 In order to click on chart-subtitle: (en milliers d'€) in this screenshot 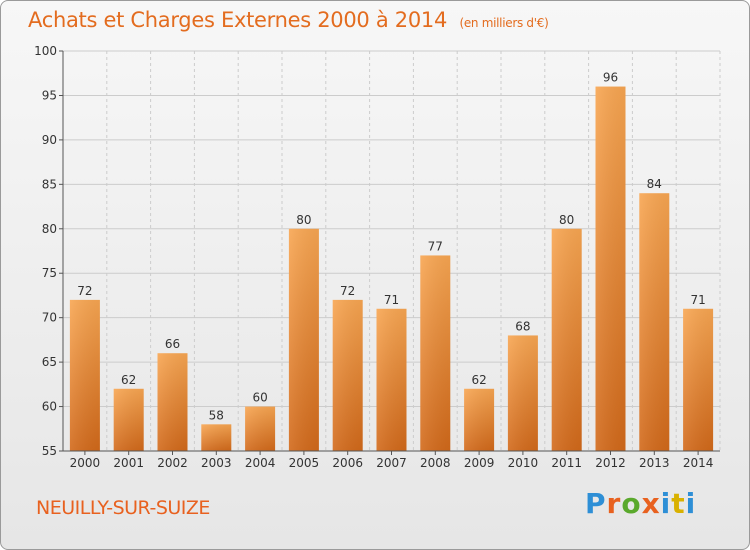, I will do `click(504, 23)`.